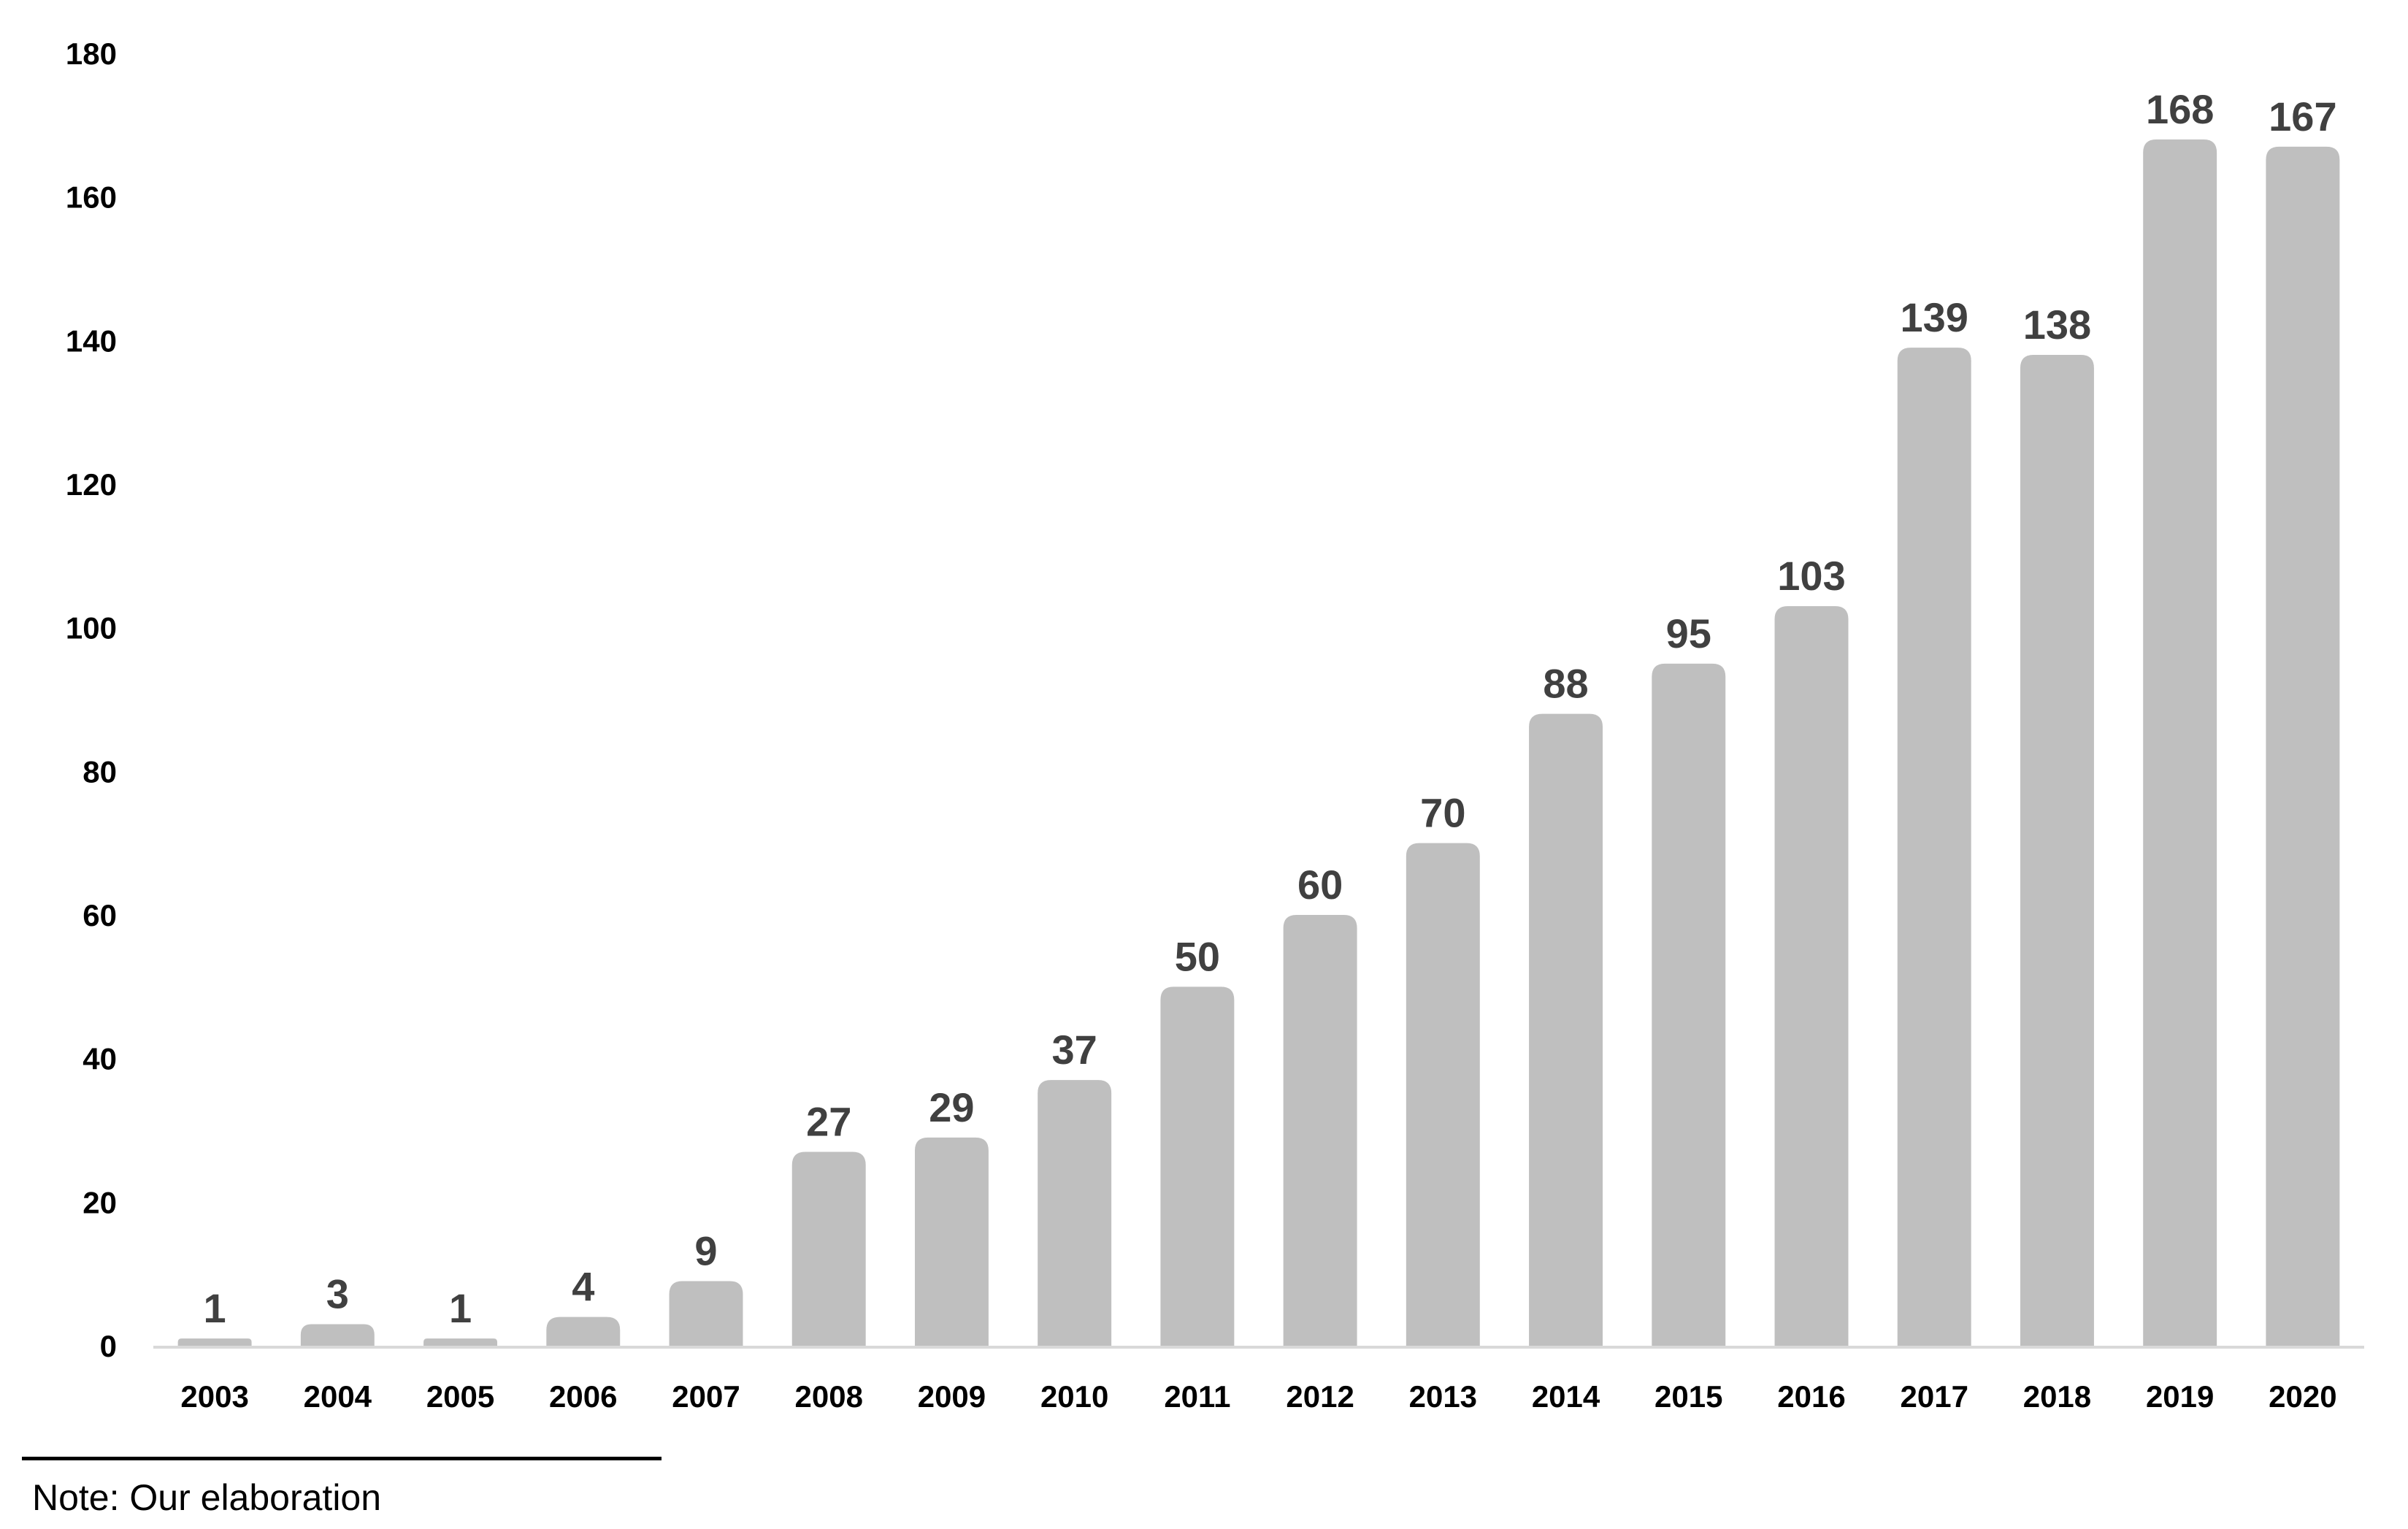 This screenshot has width=2408, height=1529. What do you see at coordinates (91, 628) in the screenshot?
I see `y-tick-label: 100` at bounding box center [91, 628].